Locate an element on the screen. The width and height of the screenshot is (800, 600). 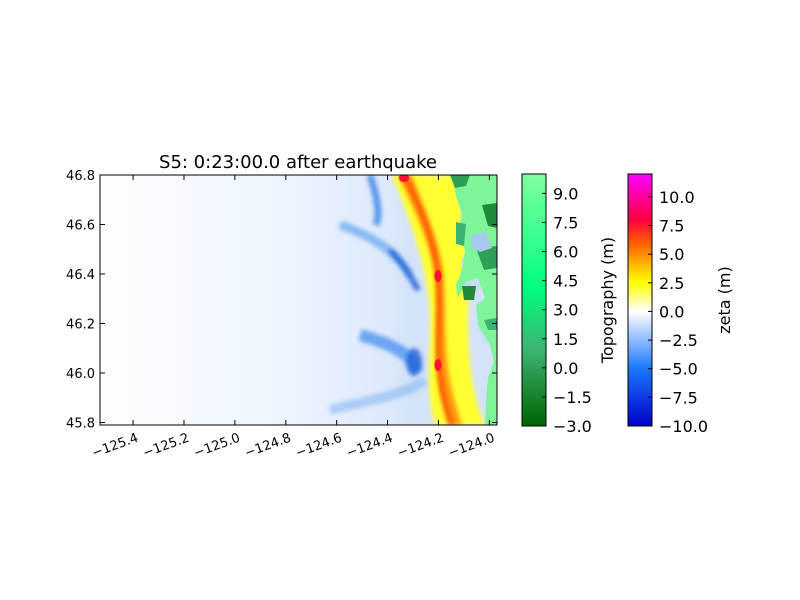
colorbar-tick-label: 5.0 is located at coordinates (671, 254).